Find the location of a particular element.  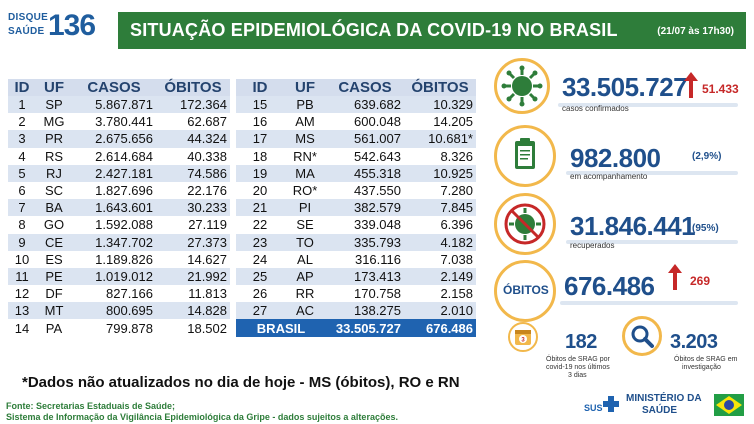

cell-casos: 600.048 is located at coordinates (365, 122).